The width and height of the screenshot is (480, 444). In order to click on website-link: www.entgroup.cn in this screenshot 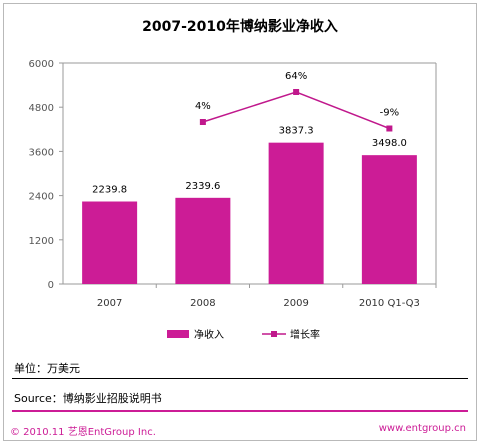, I will do `click(422, 428)`.